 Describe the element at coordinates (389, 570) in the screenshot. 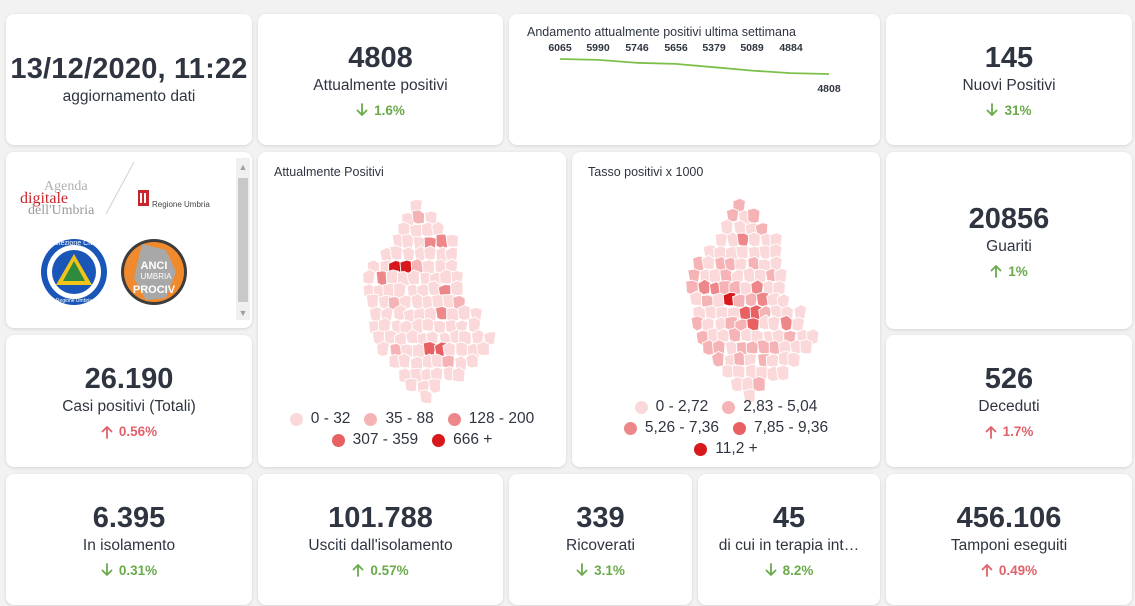

I see `kpi-change-value: 0.57%` at that location.